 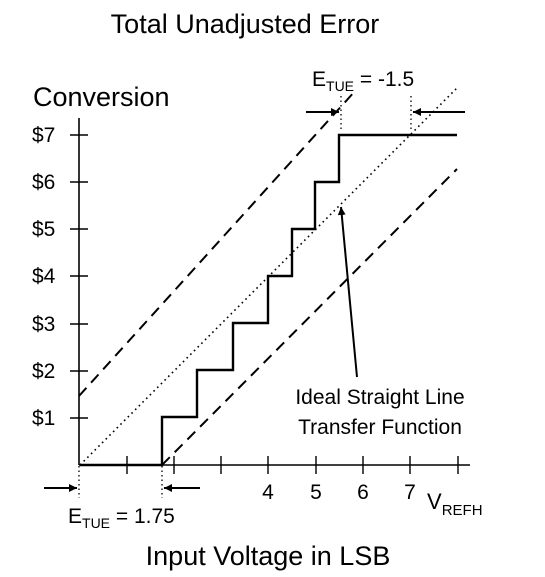 I want to click on tue-bottom-label-main: E, so click(x=75, y=516).